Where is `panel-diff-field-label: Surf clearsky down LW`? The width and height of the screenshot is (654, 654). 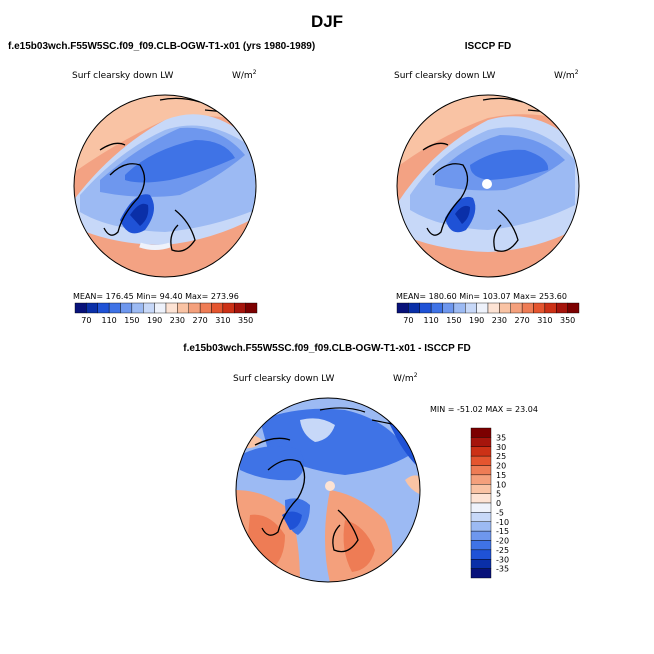
panel-diff-field-label: Surf clearsky down LW is located at coordinates (283, 379).